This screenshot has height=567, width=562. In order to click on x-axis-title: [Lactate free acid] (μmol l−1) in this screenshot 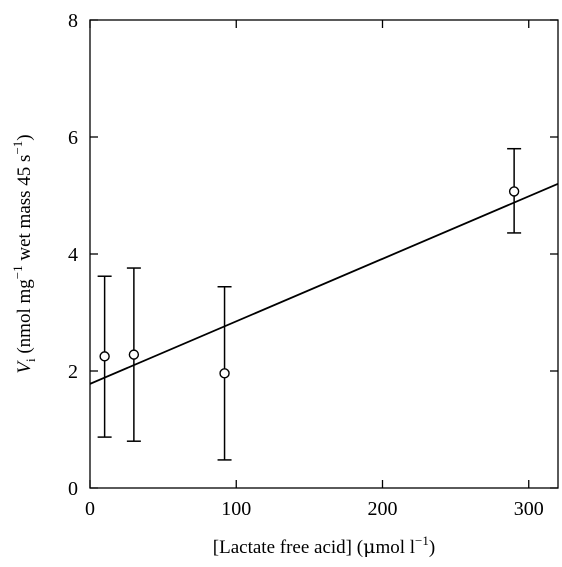, I will do `click(324, 545)`.